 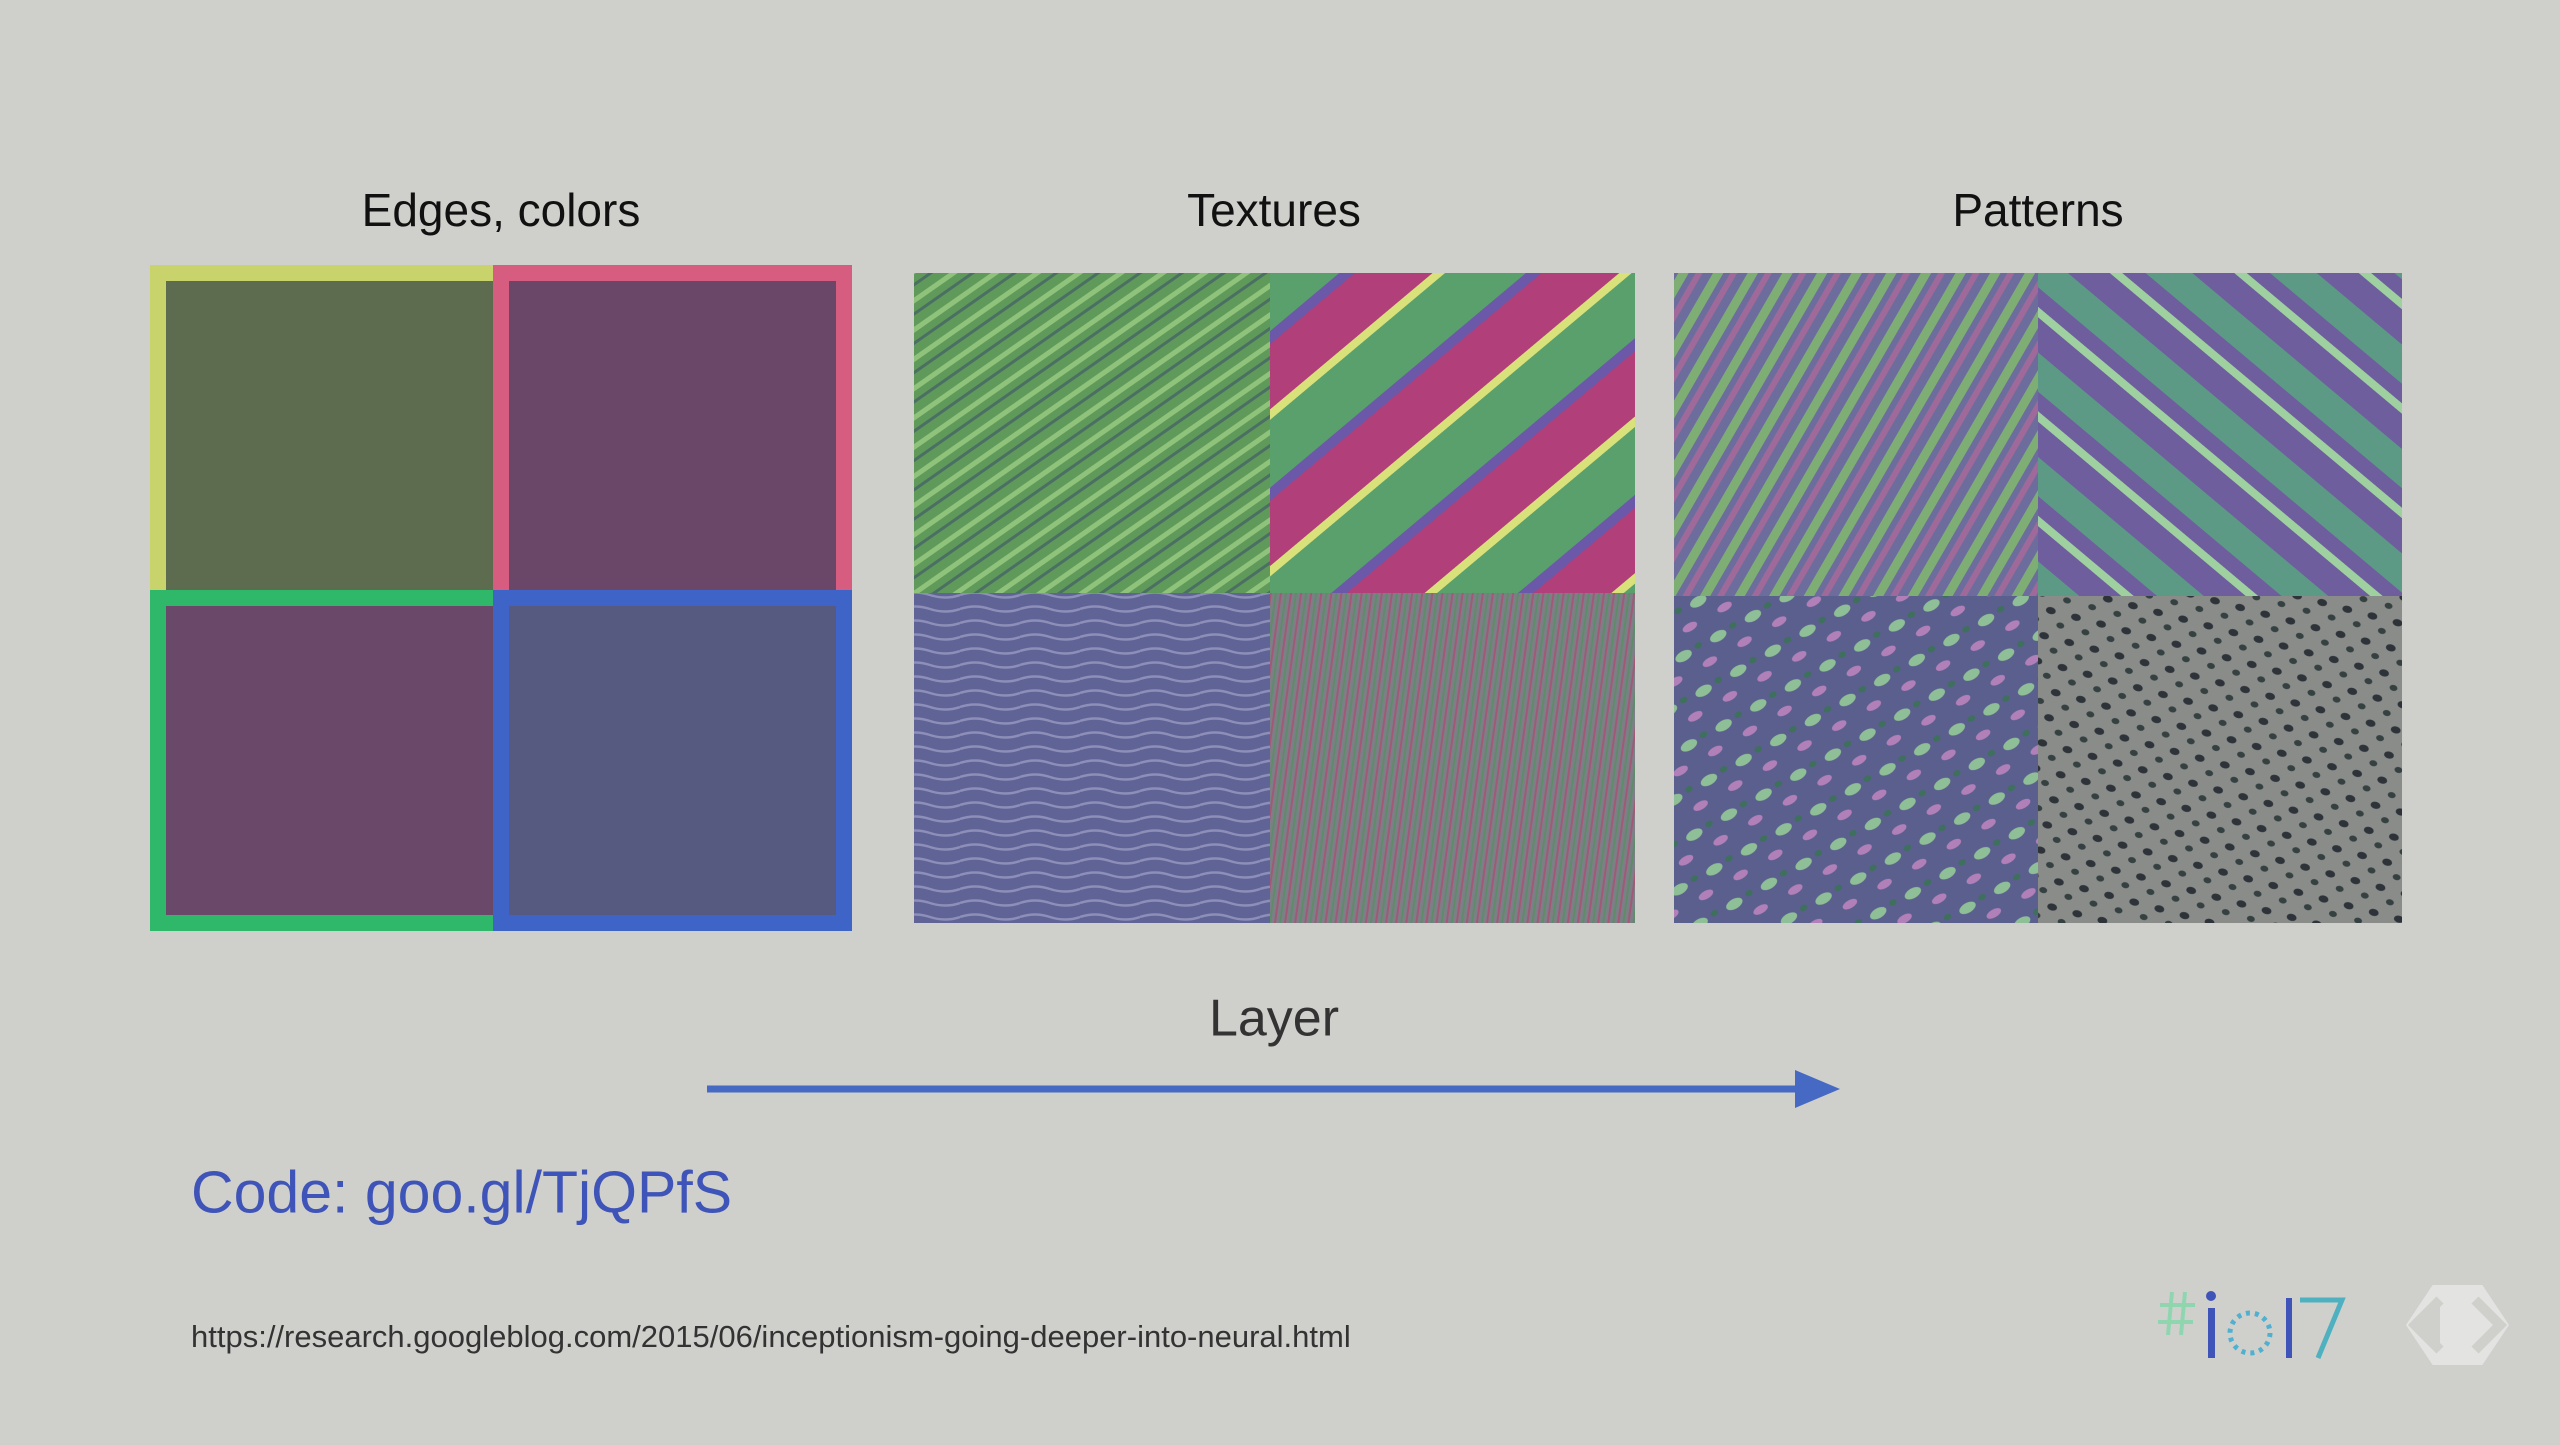 I want to click on axis-label: Layer, so click(x=1274, y=1019).